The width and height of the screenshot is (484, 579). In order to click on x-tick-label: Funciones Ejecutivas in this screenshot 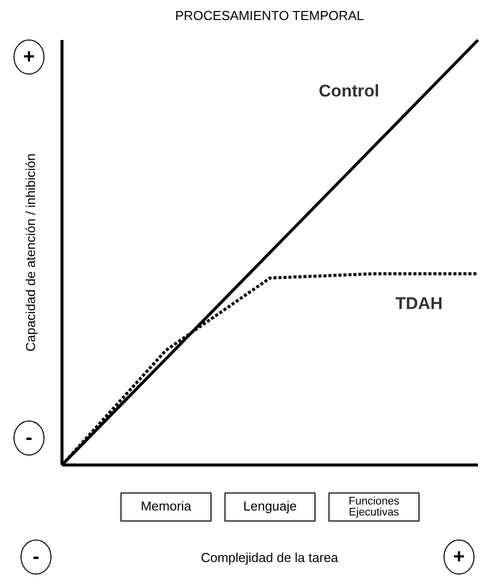, I will do `click(374, 506)`.